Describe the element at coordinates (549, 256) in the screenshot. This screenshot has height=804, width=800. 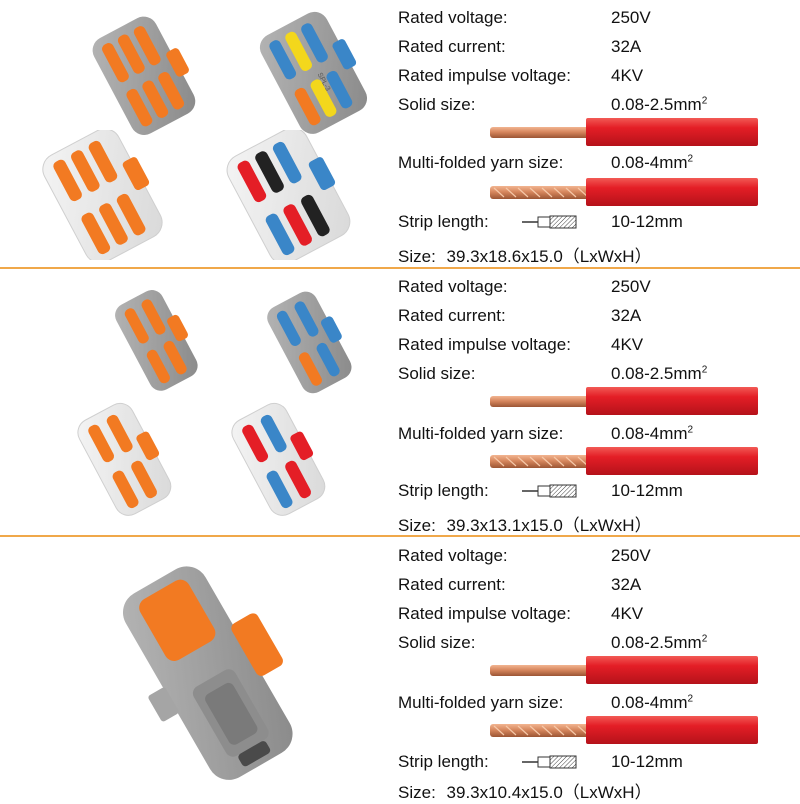
I see `size-value: 39.3x18.6x15.0（LxWxH）` at that location.